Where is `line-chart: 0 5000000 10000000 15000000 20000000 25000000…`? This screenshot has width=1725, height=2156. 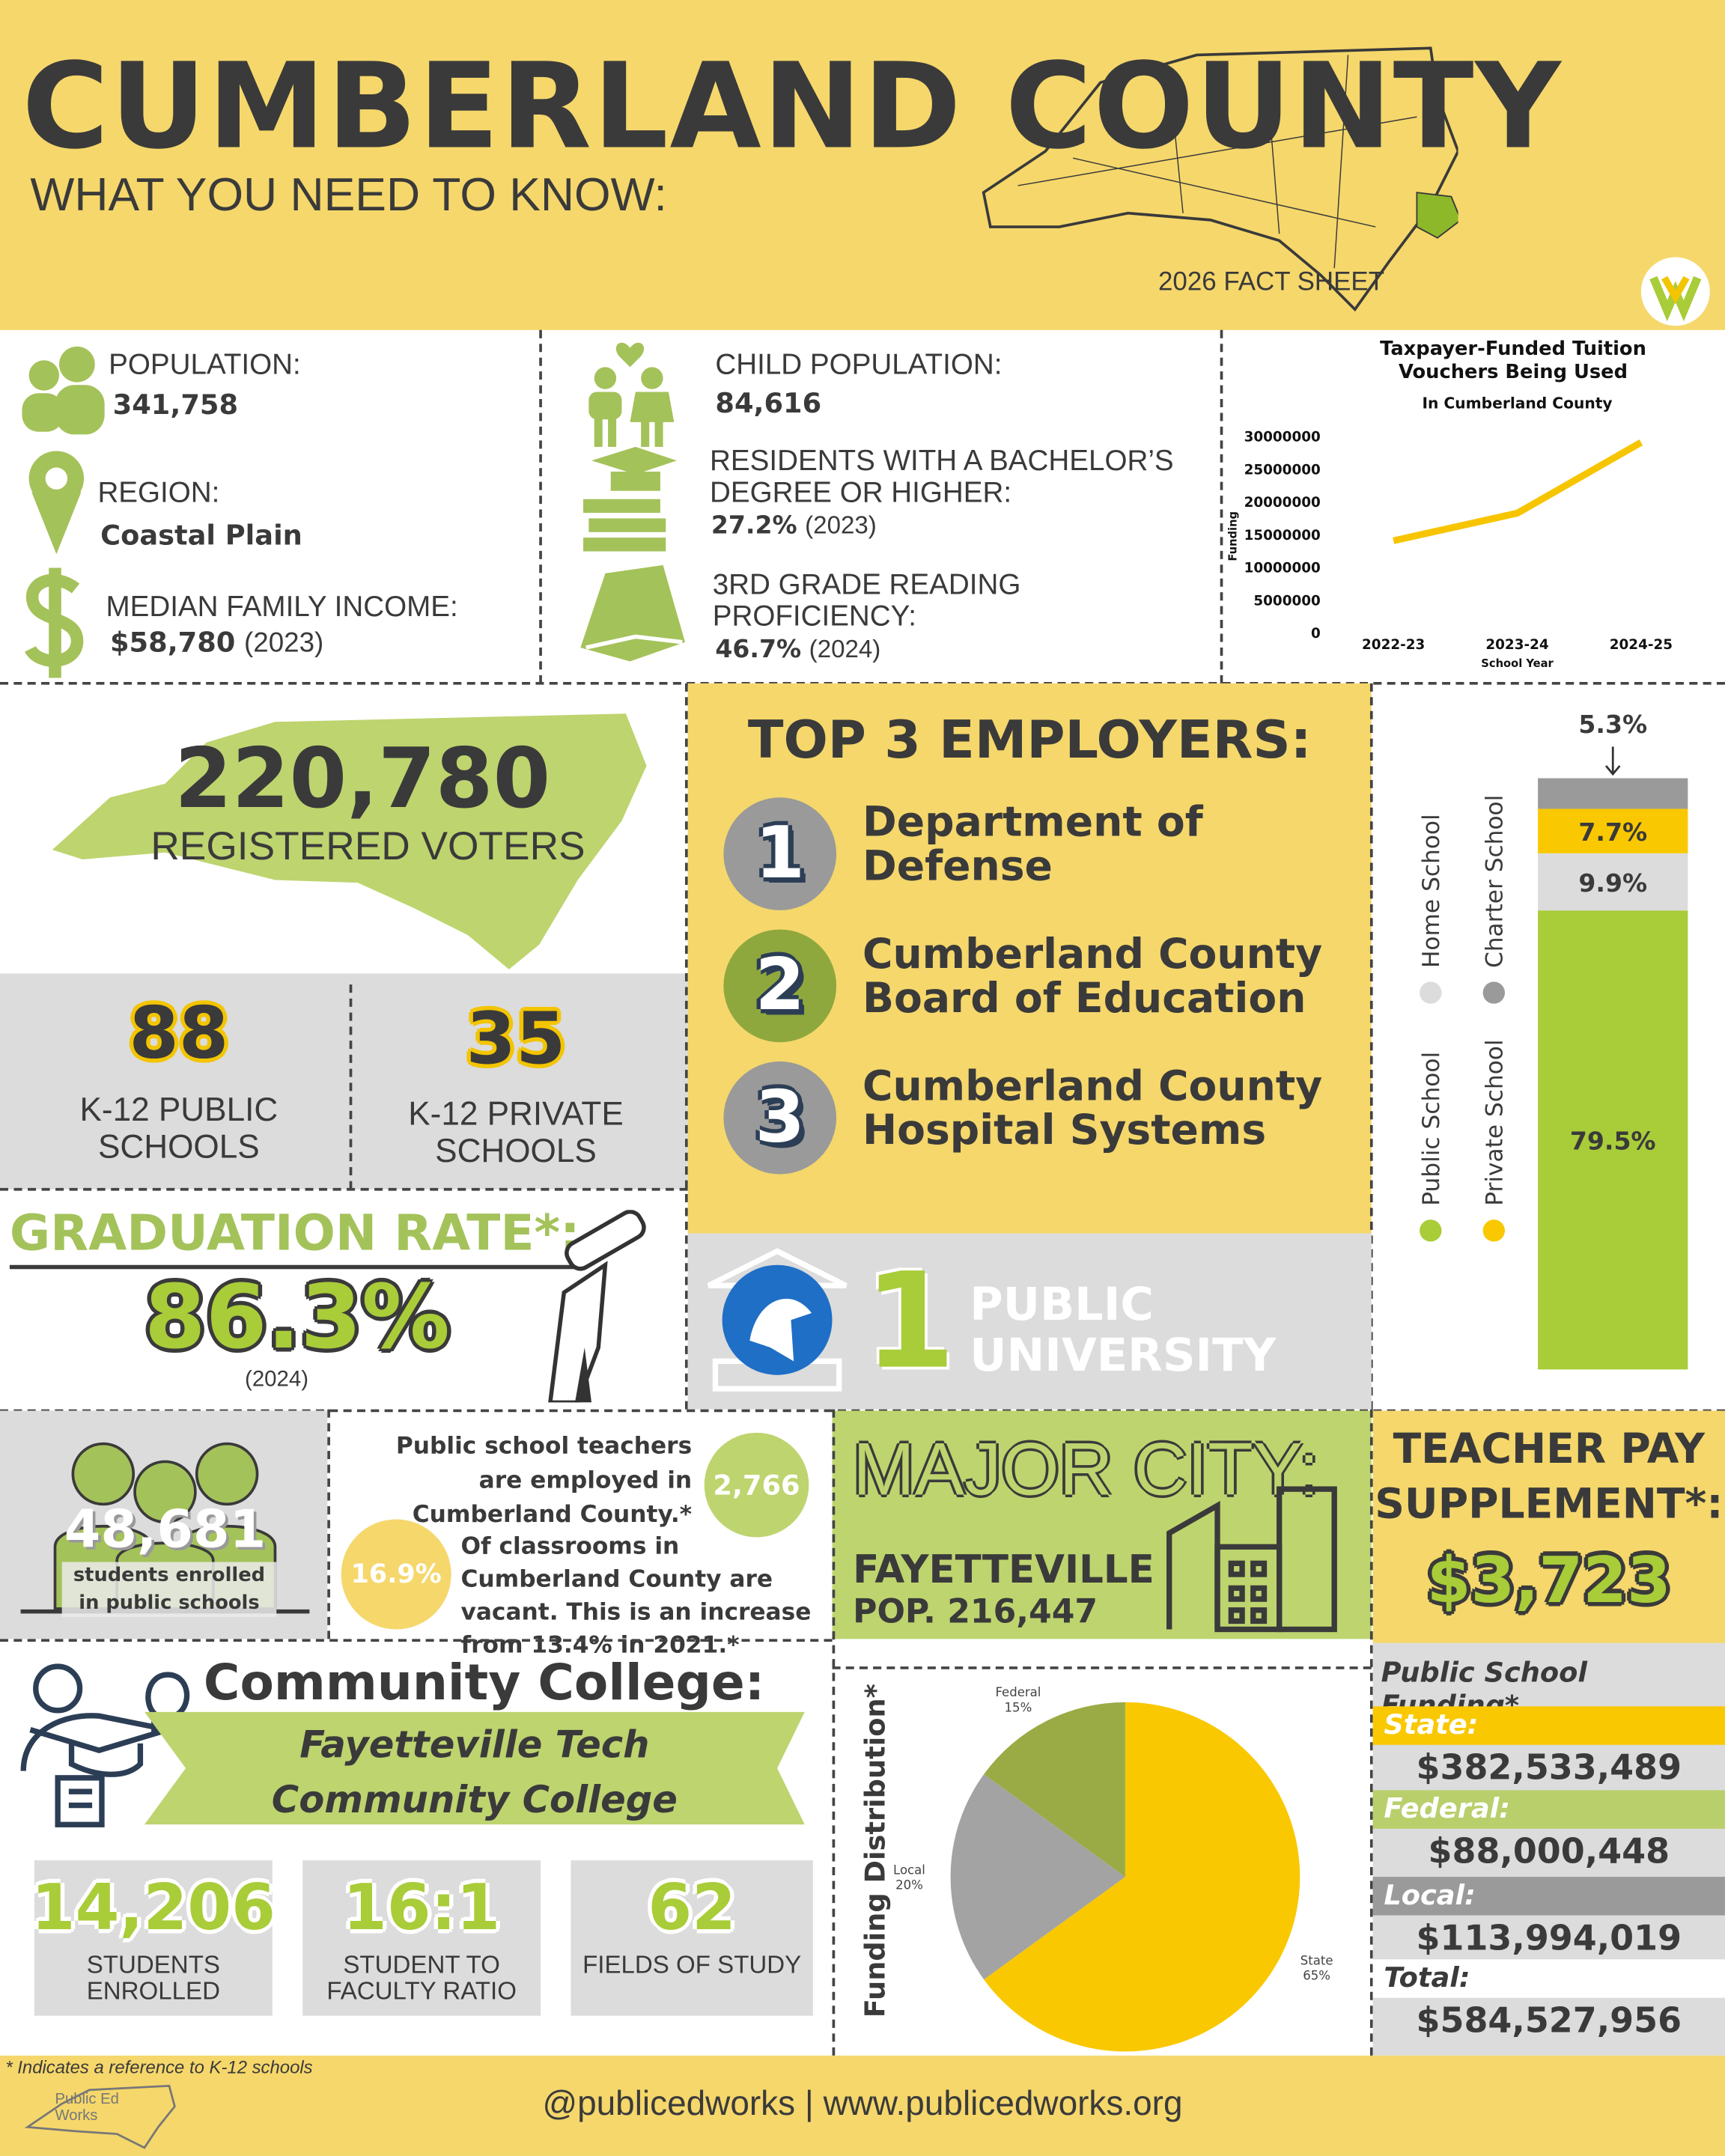 line-chart: 0 5000000 10000000 15000000 20000000 25000000… is located at coordinates (1450, 550).